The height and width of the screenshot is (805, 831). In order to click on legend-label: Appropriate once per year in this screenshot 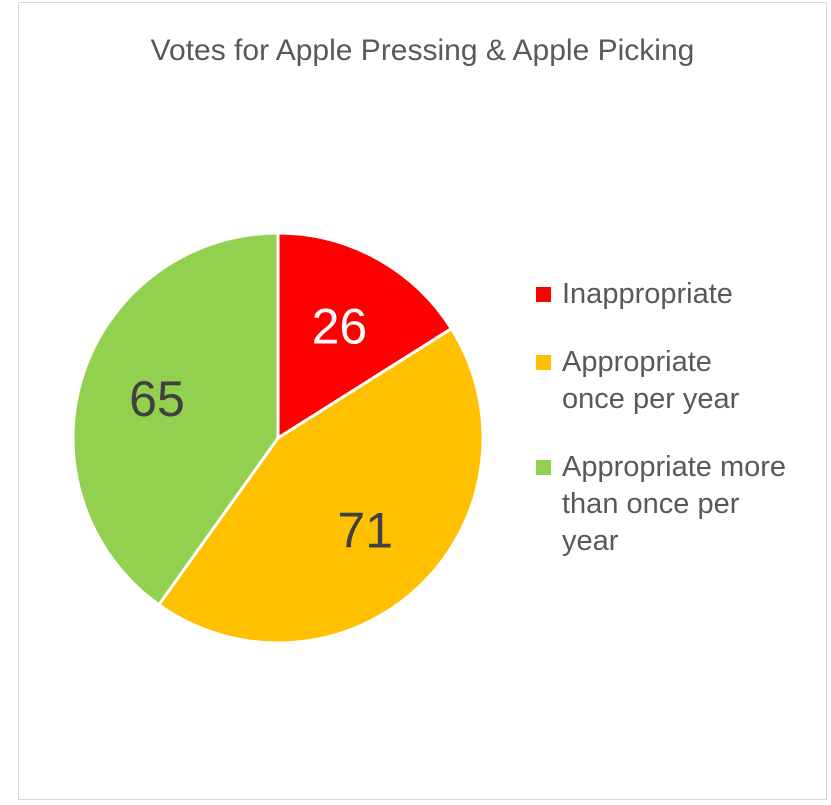, I will do `click(651, 380)`.